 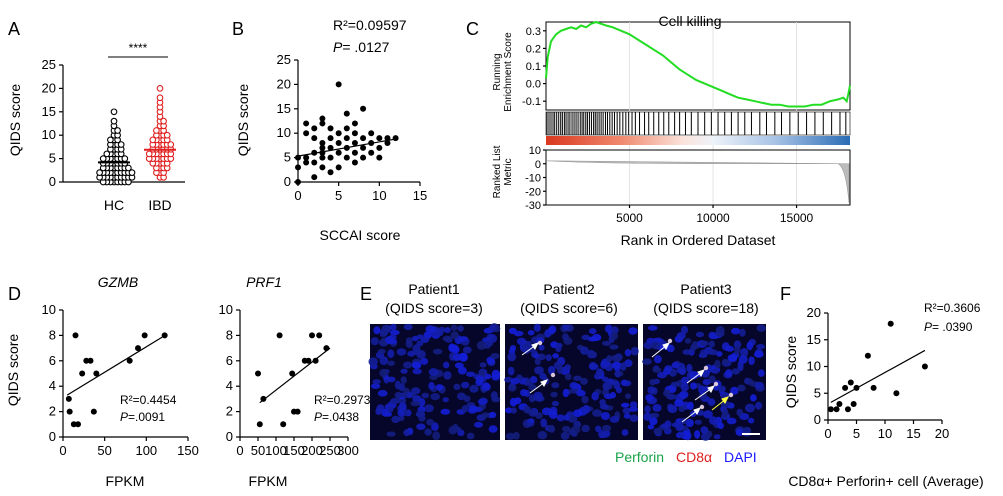 I want to click on d-left-point, so click(x=75, y=335).